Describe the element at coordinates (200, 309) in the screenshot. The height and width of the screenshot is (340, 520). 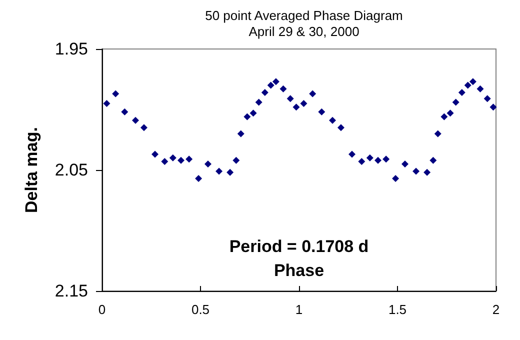
I see `x-tick-label: 0.5` at that location.